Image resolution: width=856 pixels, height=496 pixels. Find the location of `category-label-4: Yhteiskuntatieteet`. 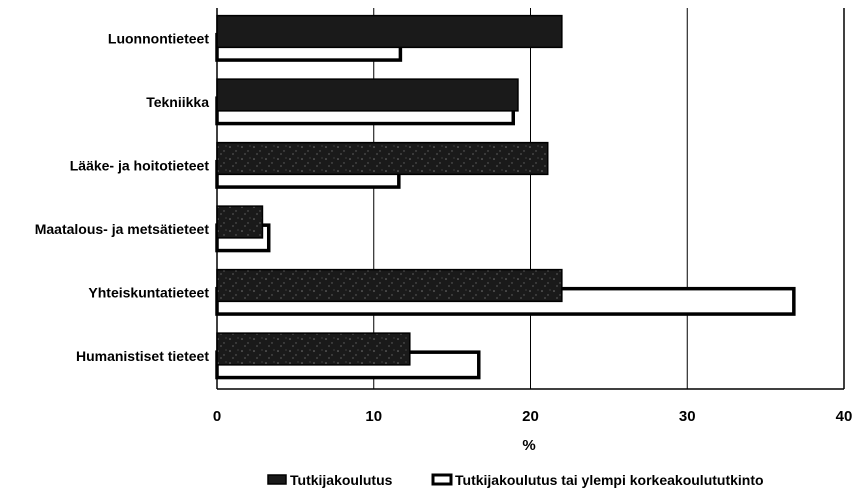

category-label-4: Yhteiskuntatieteet is located at coordinates (148, 292).